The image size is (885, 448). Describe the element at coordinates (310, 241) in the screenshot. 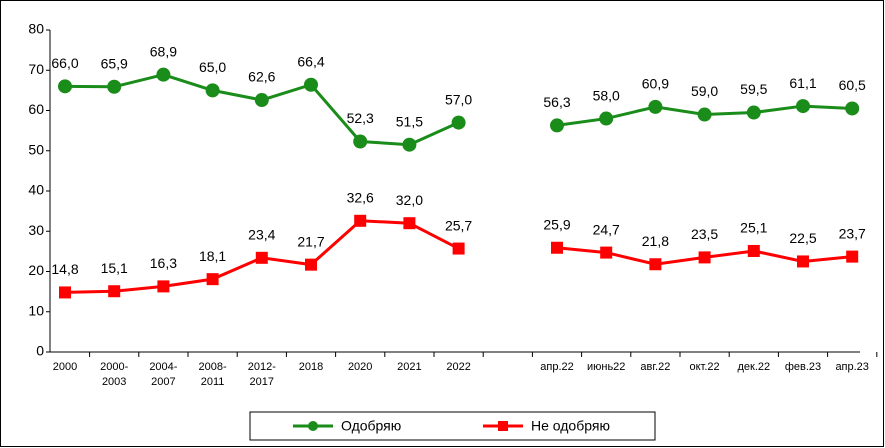

I see `data-label: 21,7` at that location.